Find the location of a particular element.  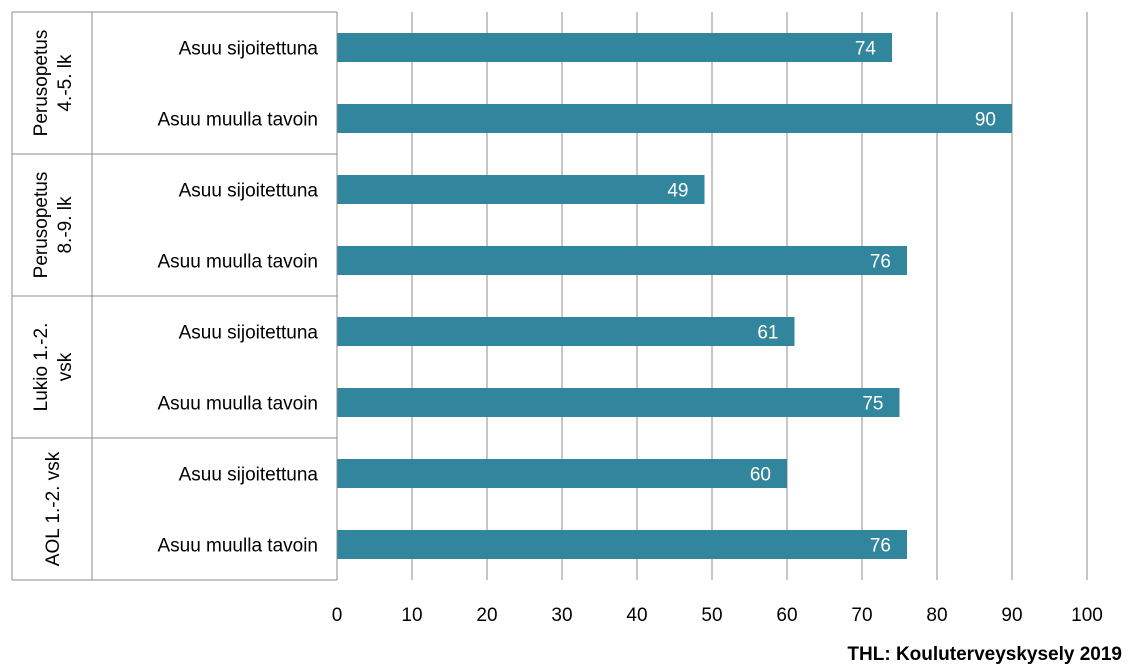

group-label: AOL 1.-2. vsk is located at coordinates (53, 508).